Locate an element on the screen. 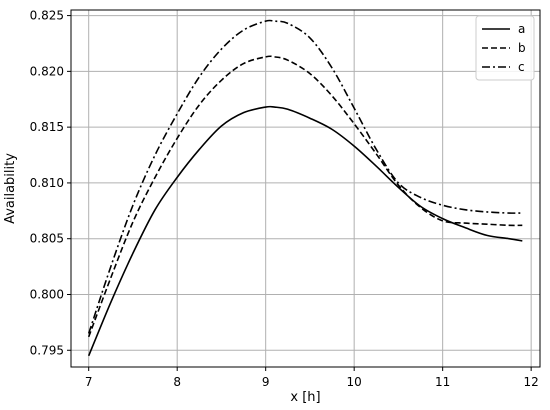 The height and width of the screenshot is (410, 550). y-tick-label: 0.795 is located at coordinates (47, 350).